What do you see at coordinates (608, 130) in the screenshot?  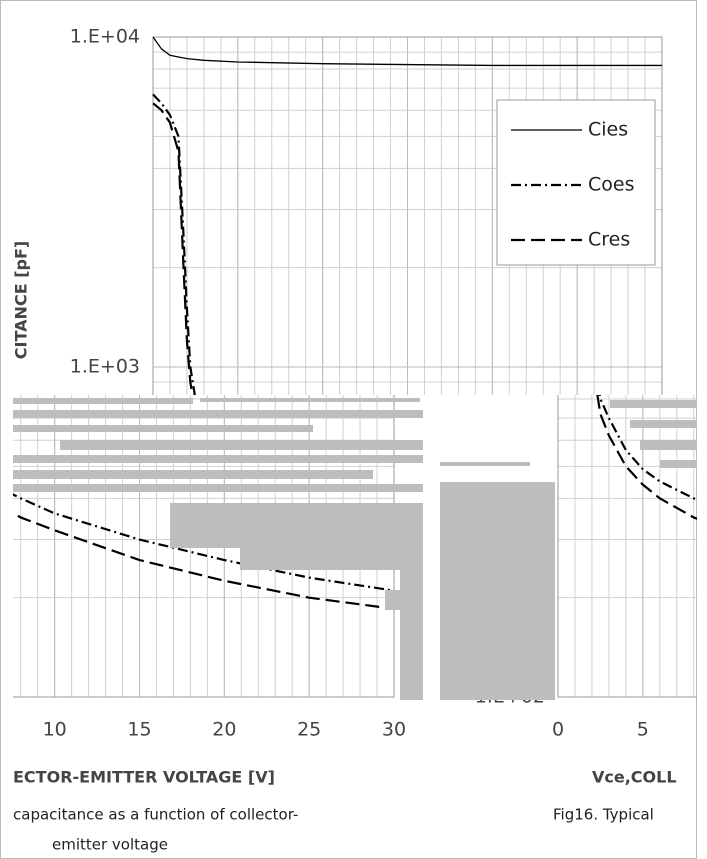 I see `legend-label: Cies` at bounding box center [608, 130].